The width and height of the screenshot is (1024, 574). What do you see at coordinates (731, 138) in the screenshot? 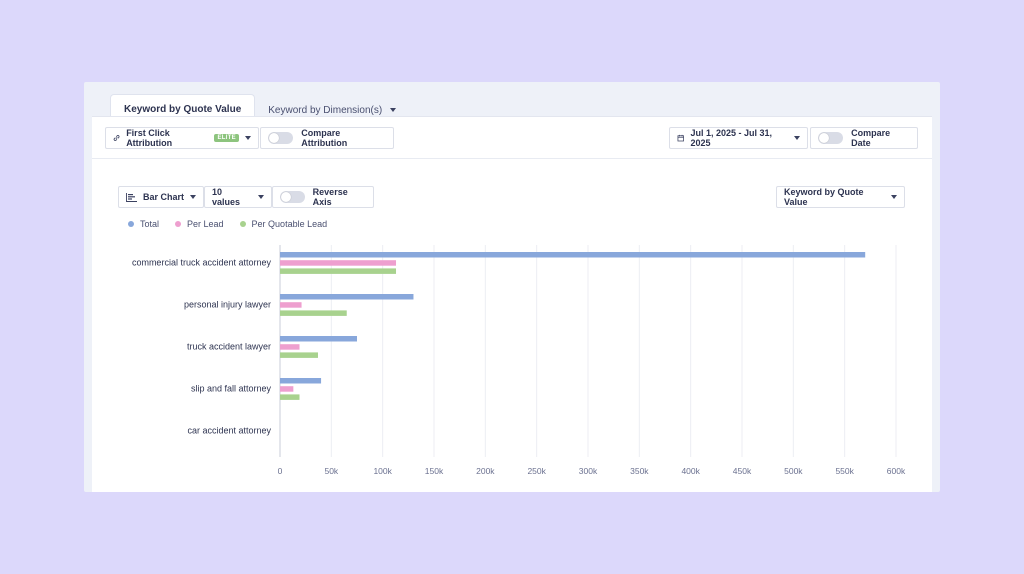
I see `date-range-value: Jul 1, 2025 - Jul 31, 2025` at bounding box center [731, 138].